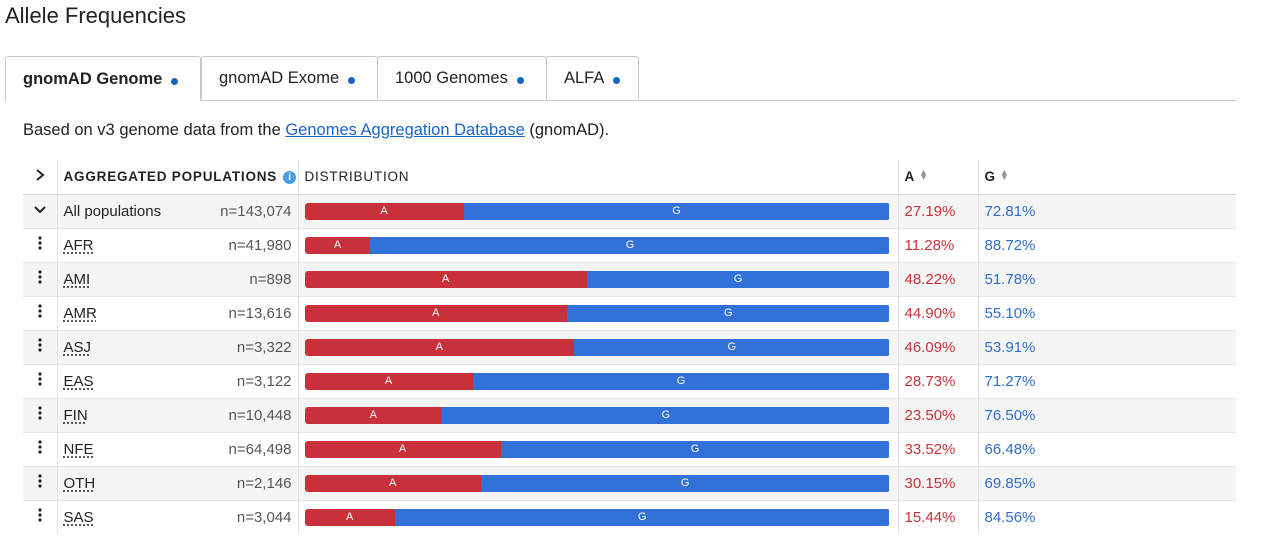 The height and width of the screenshot is (557, 1280). What do you see at coordinates (260, 449) in the screenshot?
I see `sample-count: n=64,498` at bounding box center [260, 449].